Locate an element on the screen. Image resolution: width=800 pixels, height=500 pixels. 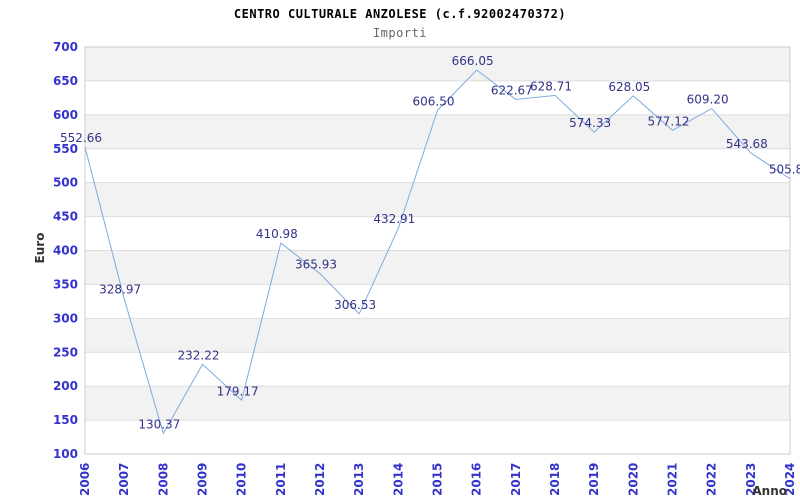
y-tick-label: 300 is located at coordinates (65, 318).